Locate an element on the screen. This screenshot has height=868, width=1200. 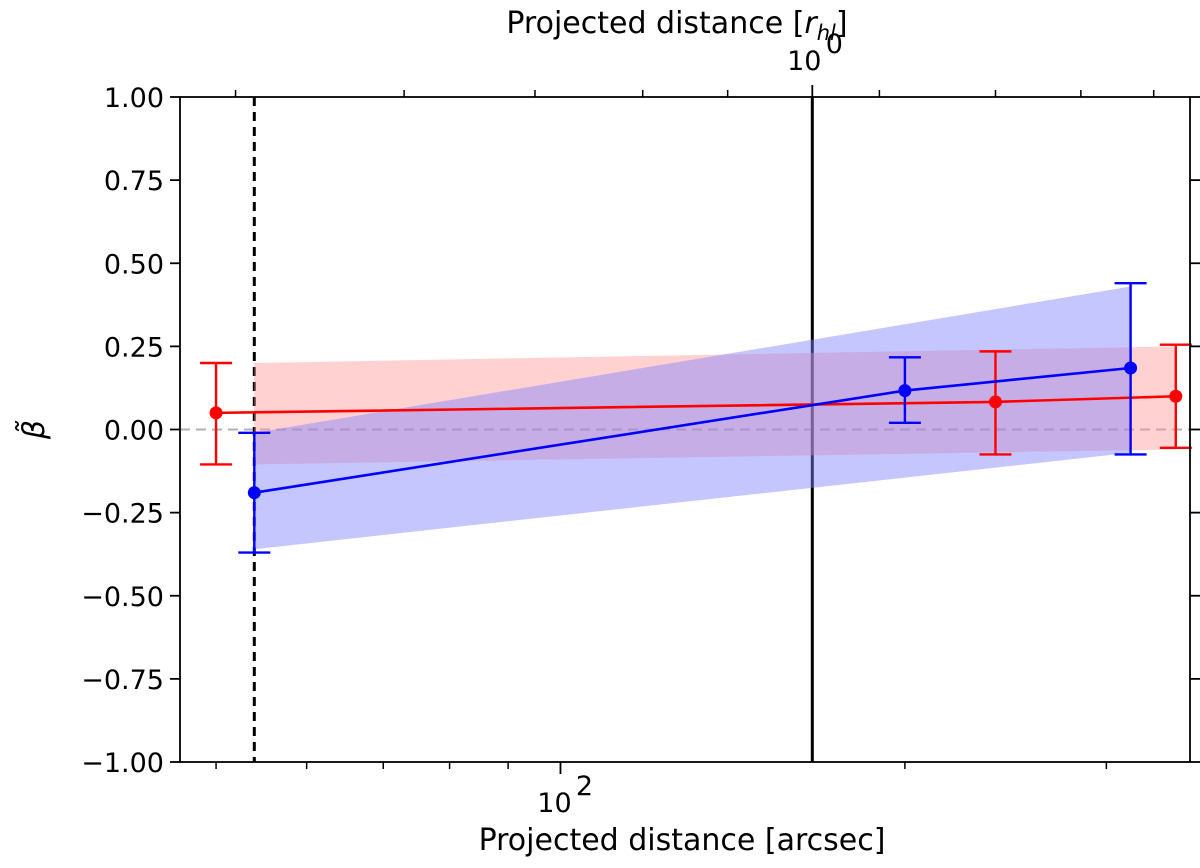
y-tick-label-0: −1.00 is located at coordinates (122, 763).